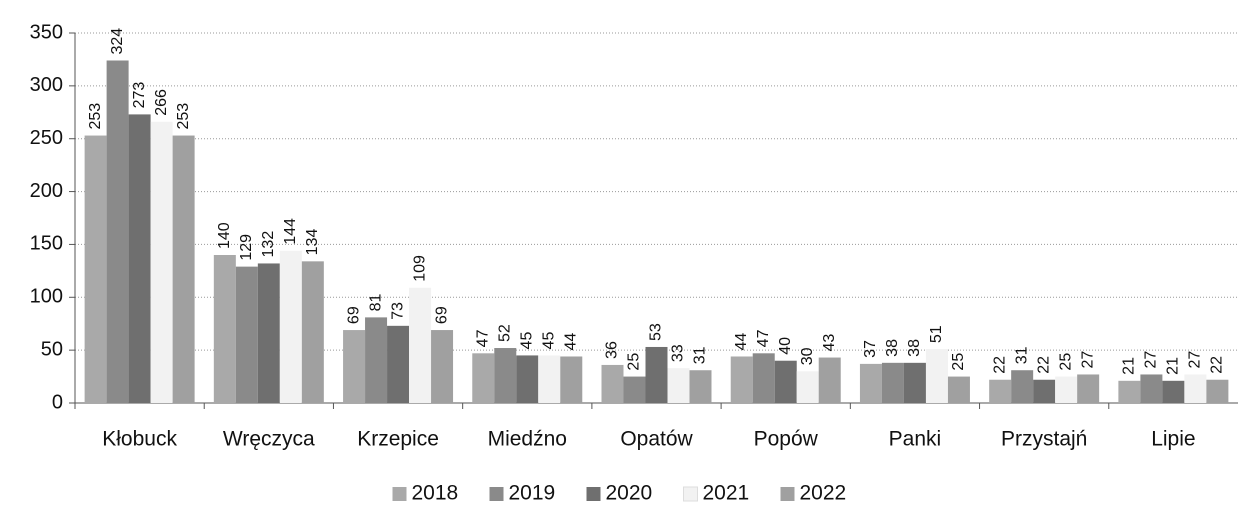  Describe the element at coordinates (629, 493) in the screenshot. I see `legend-label: 2020` at that location.